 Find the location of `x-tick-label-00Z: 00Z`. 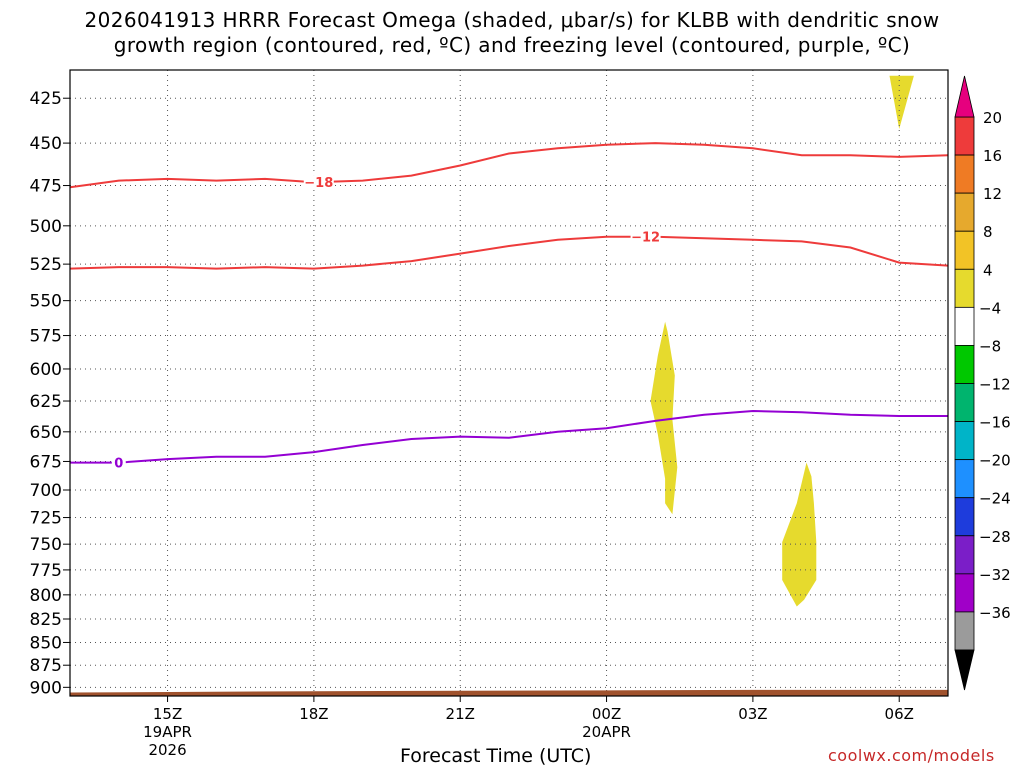

x-tick-label-00Z: 00Z is located at coordinates (606, 714).